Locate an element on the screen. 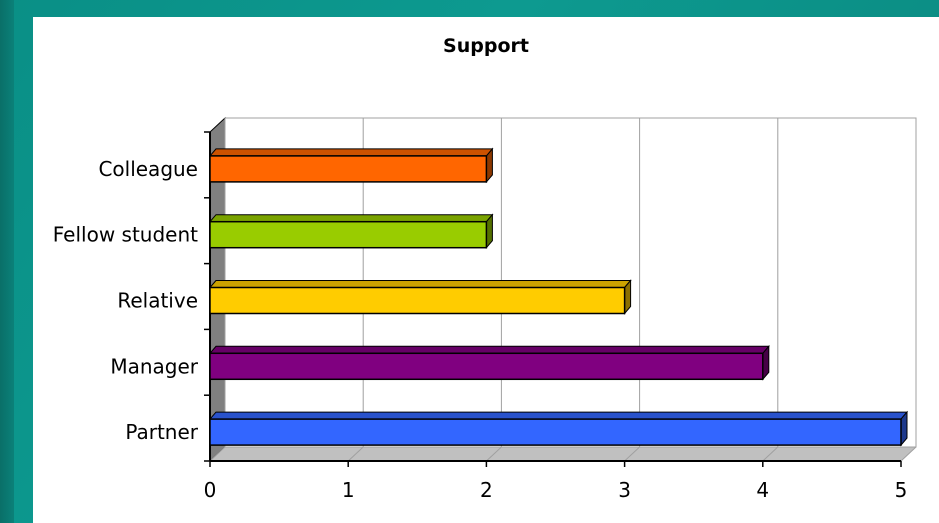 This screenshot has height=523, width=939. x-tick-label: 3 is located at coordinates (624, 490).